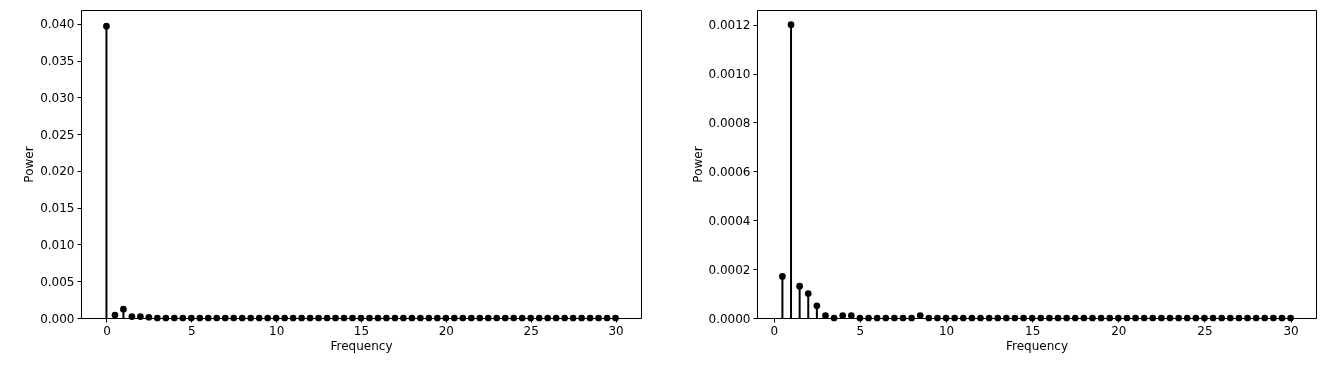  Describe the element at coordinates (729, 25) in the screenshot. I see `y-tick-label: 0.0012` at that location.